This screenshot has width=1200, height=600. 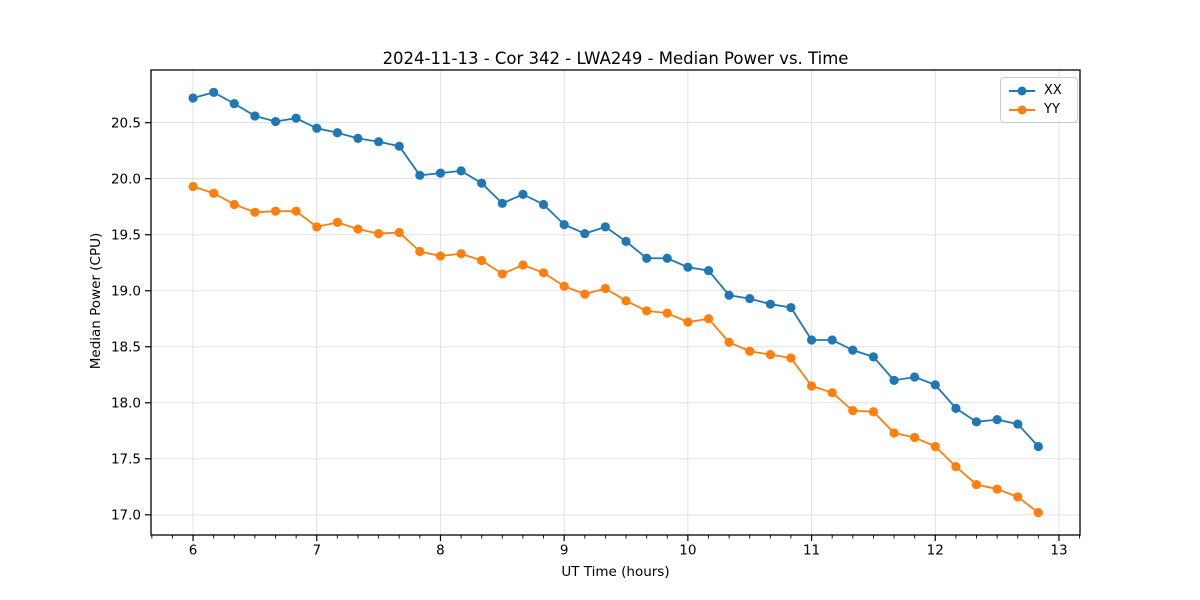 What do you see at coordinates (126, 179) in the screenshot?
I see `y-tick-label: 20.0` at bounding box center [126, 179].